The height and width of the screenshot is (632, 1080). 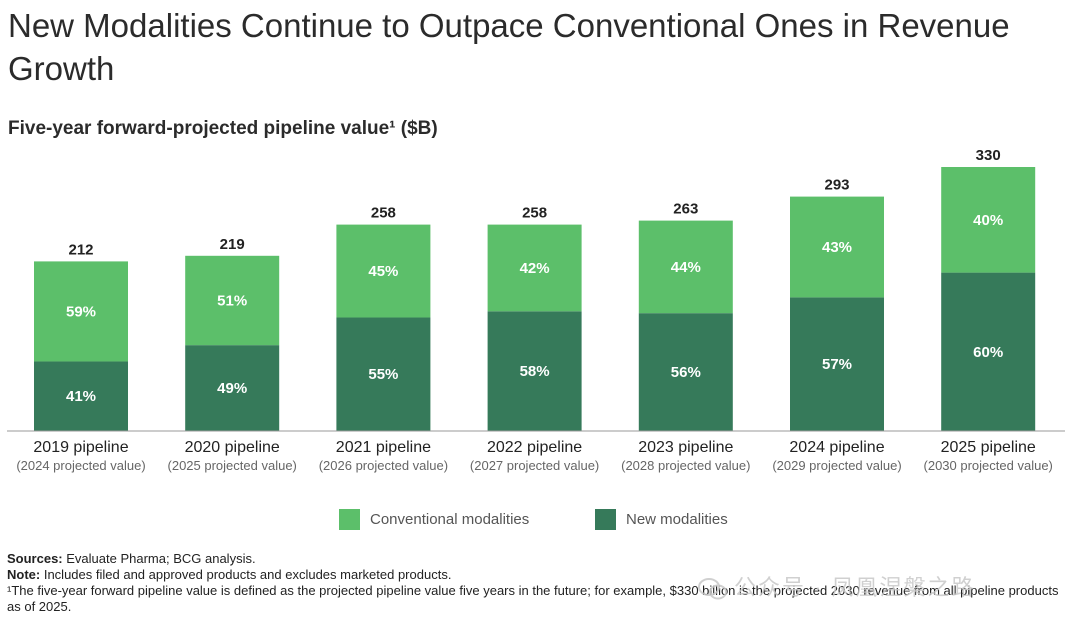 I want to click on sources-line: Sources: Evaluate Pharma; BCG analysis., so click(x=539, y=559).